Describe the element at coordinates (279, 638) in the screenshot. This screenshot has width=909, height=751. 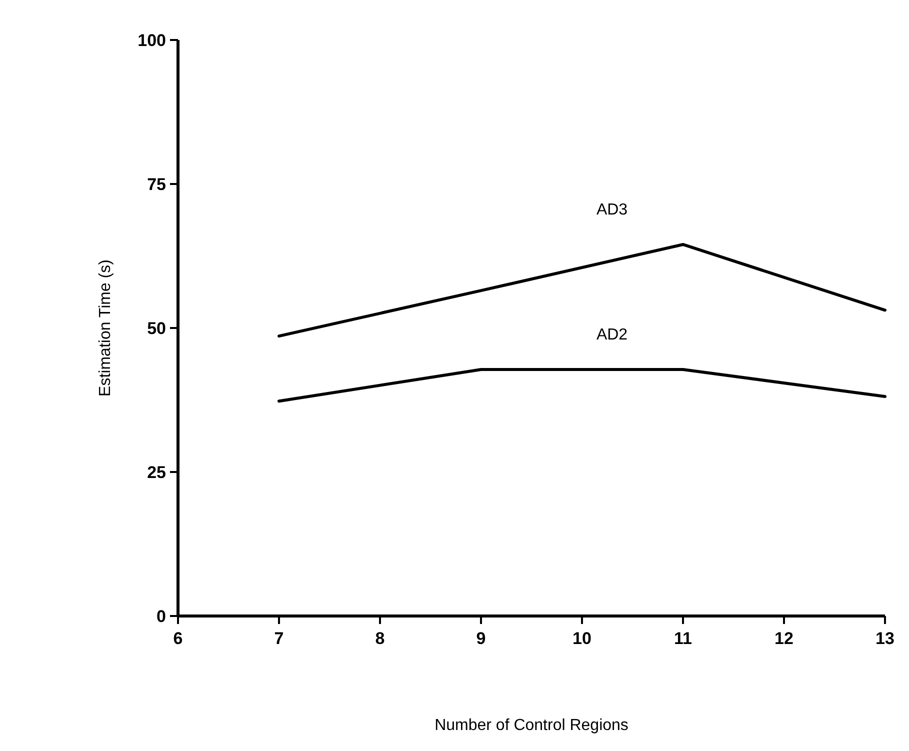
I see `x-tick-label: 7` at that location.